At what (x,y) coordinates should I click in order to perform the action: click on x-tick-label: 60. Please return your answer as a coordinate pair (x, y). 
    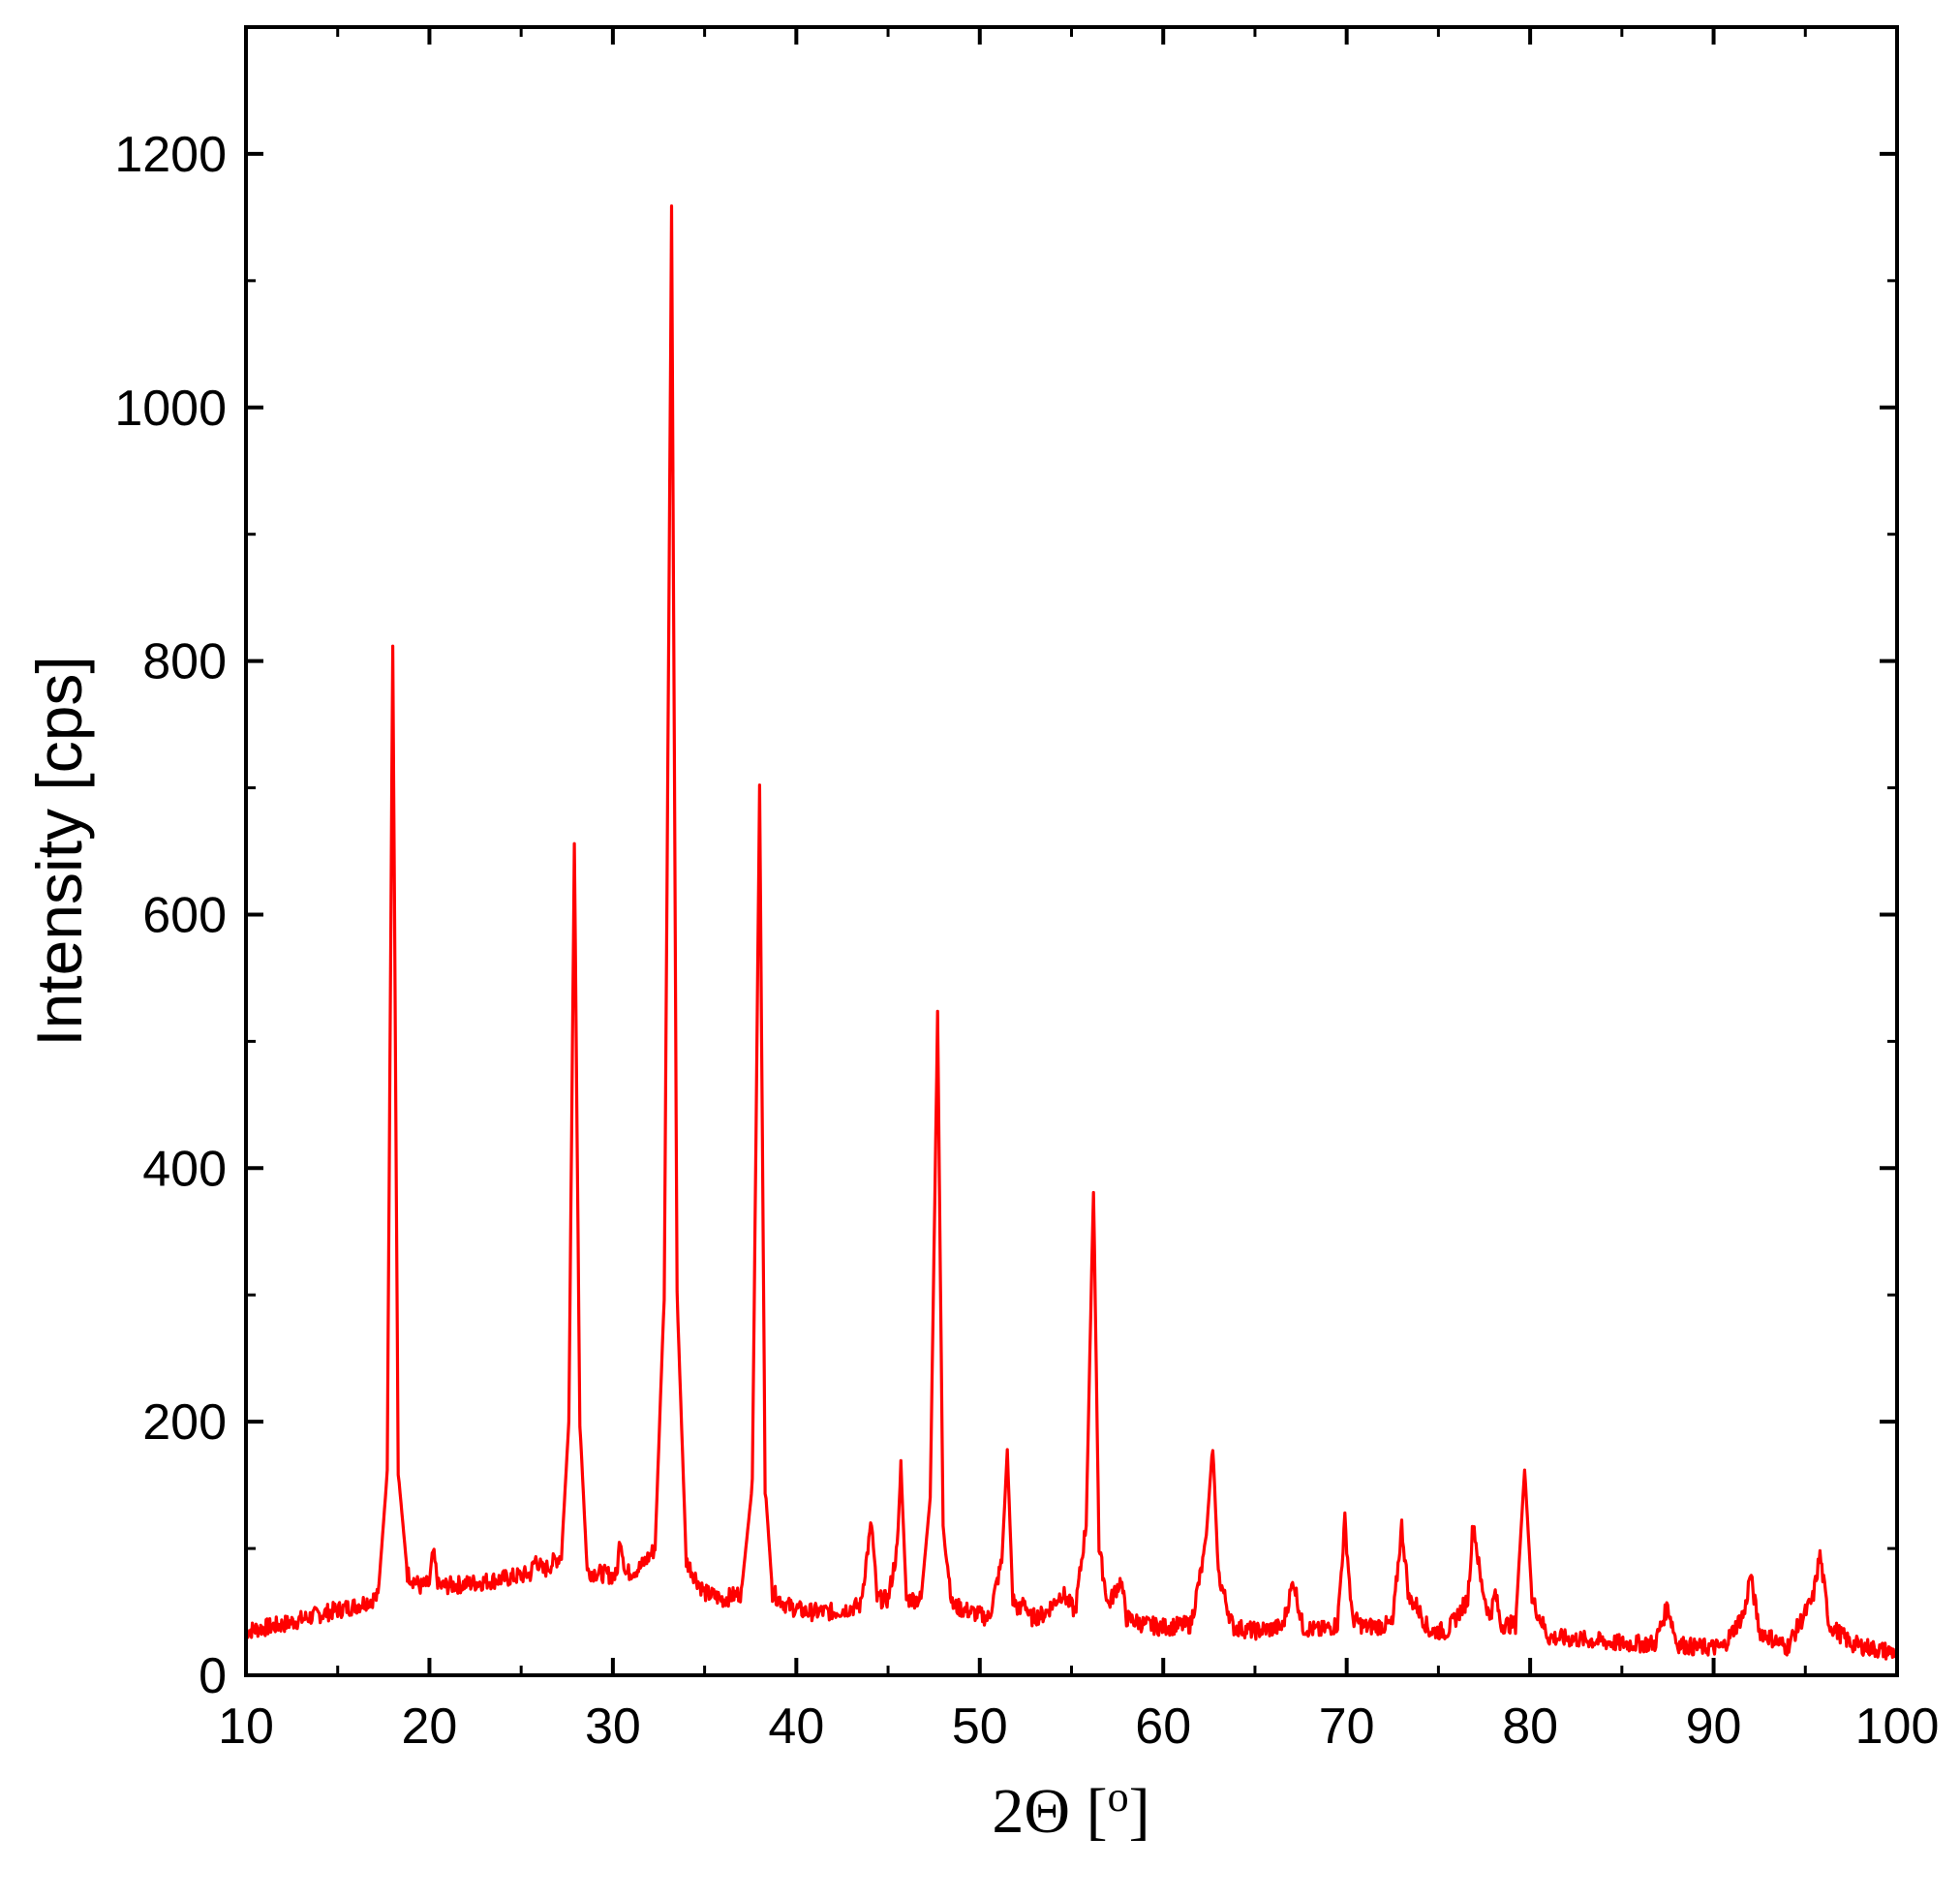
    Looking at the image, I should click on (1163, 1727).